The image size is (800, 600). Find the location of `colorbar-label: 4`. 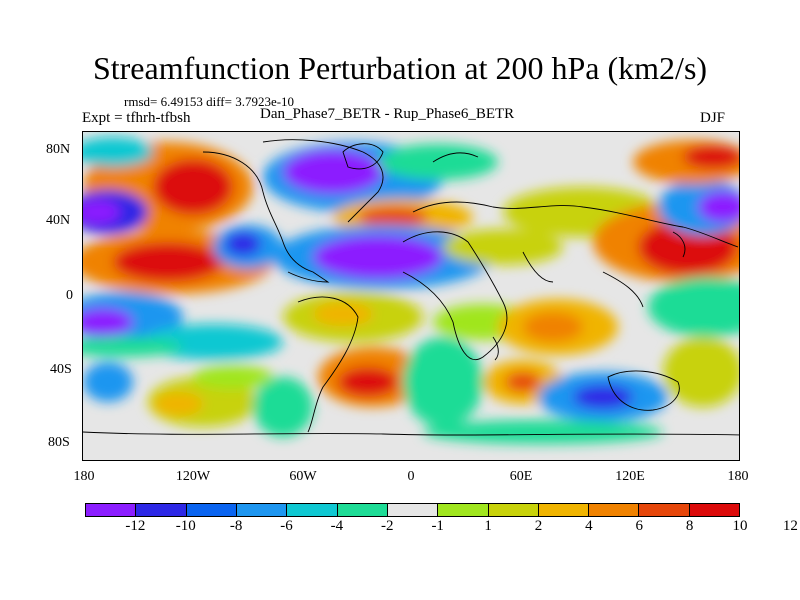

colorbar-label: 4 is located at coordinates (589, 526).